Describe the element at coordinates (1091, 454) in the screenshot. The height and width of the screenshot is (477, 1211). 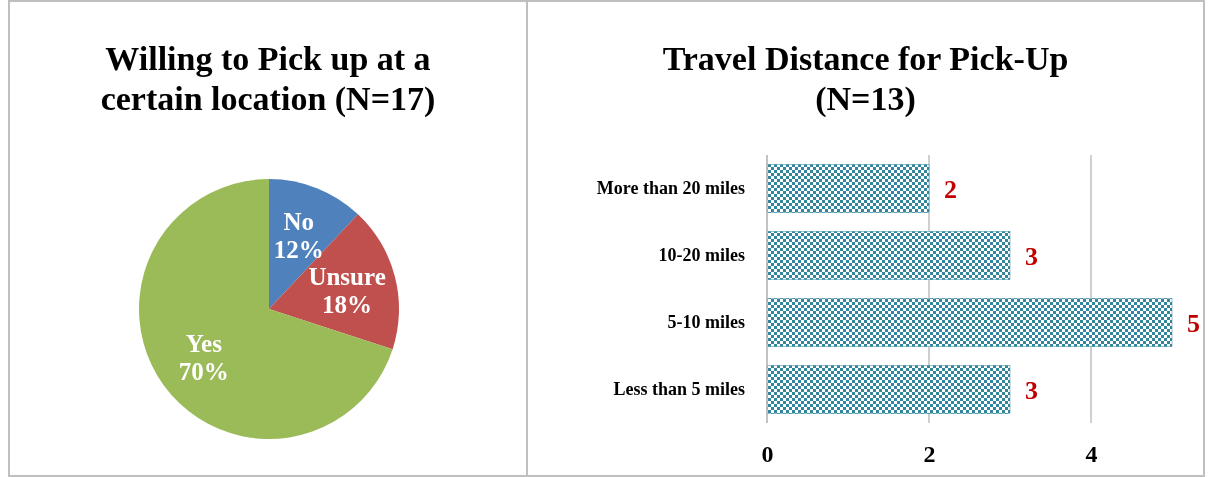
I see `x-tick-label: 4` at that location.